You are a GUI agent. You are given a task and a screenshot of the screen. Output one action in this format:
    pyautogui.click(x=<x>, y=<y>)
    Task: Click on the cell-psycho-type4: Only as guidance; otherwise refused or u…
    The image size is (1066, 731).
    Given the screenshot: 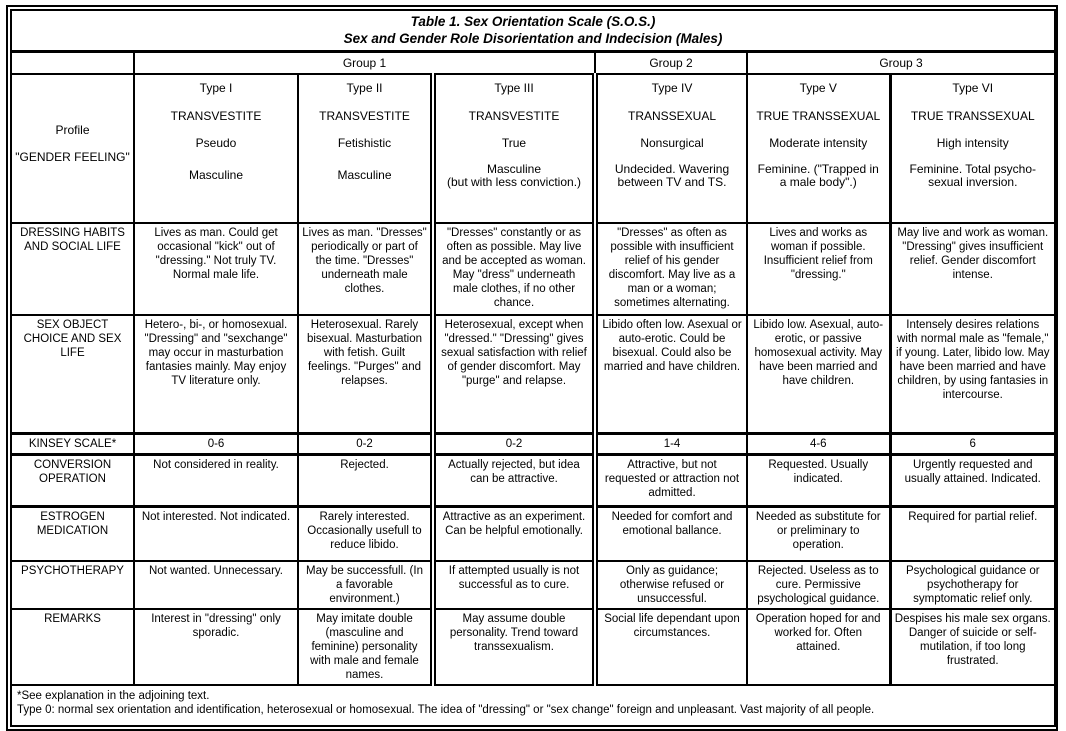 What is the action you would take?
    pyautogui.click(x=670, y=585)
    